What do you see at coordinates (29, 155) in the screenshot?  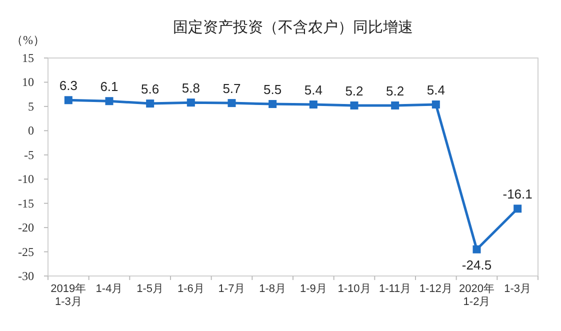 I see `y-tick-label: -5` at bounding box center [29, 155].